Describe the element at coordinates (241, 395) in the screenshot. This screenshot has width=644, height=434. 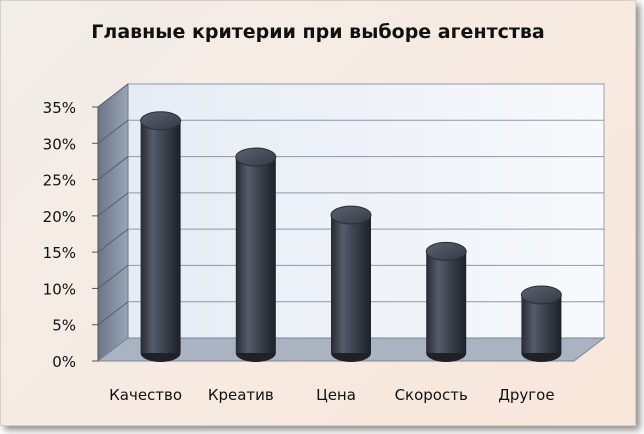
I see `x-category-label: Креатив` at that location.